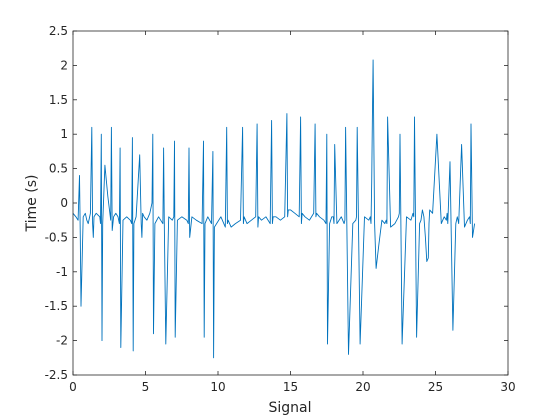 The width and height of the screenshot is (560, 420). What do you see at coordinates (435, 387) in the screenshot?
I see `x-tick-label: 25` at bounding box center [435, 387].